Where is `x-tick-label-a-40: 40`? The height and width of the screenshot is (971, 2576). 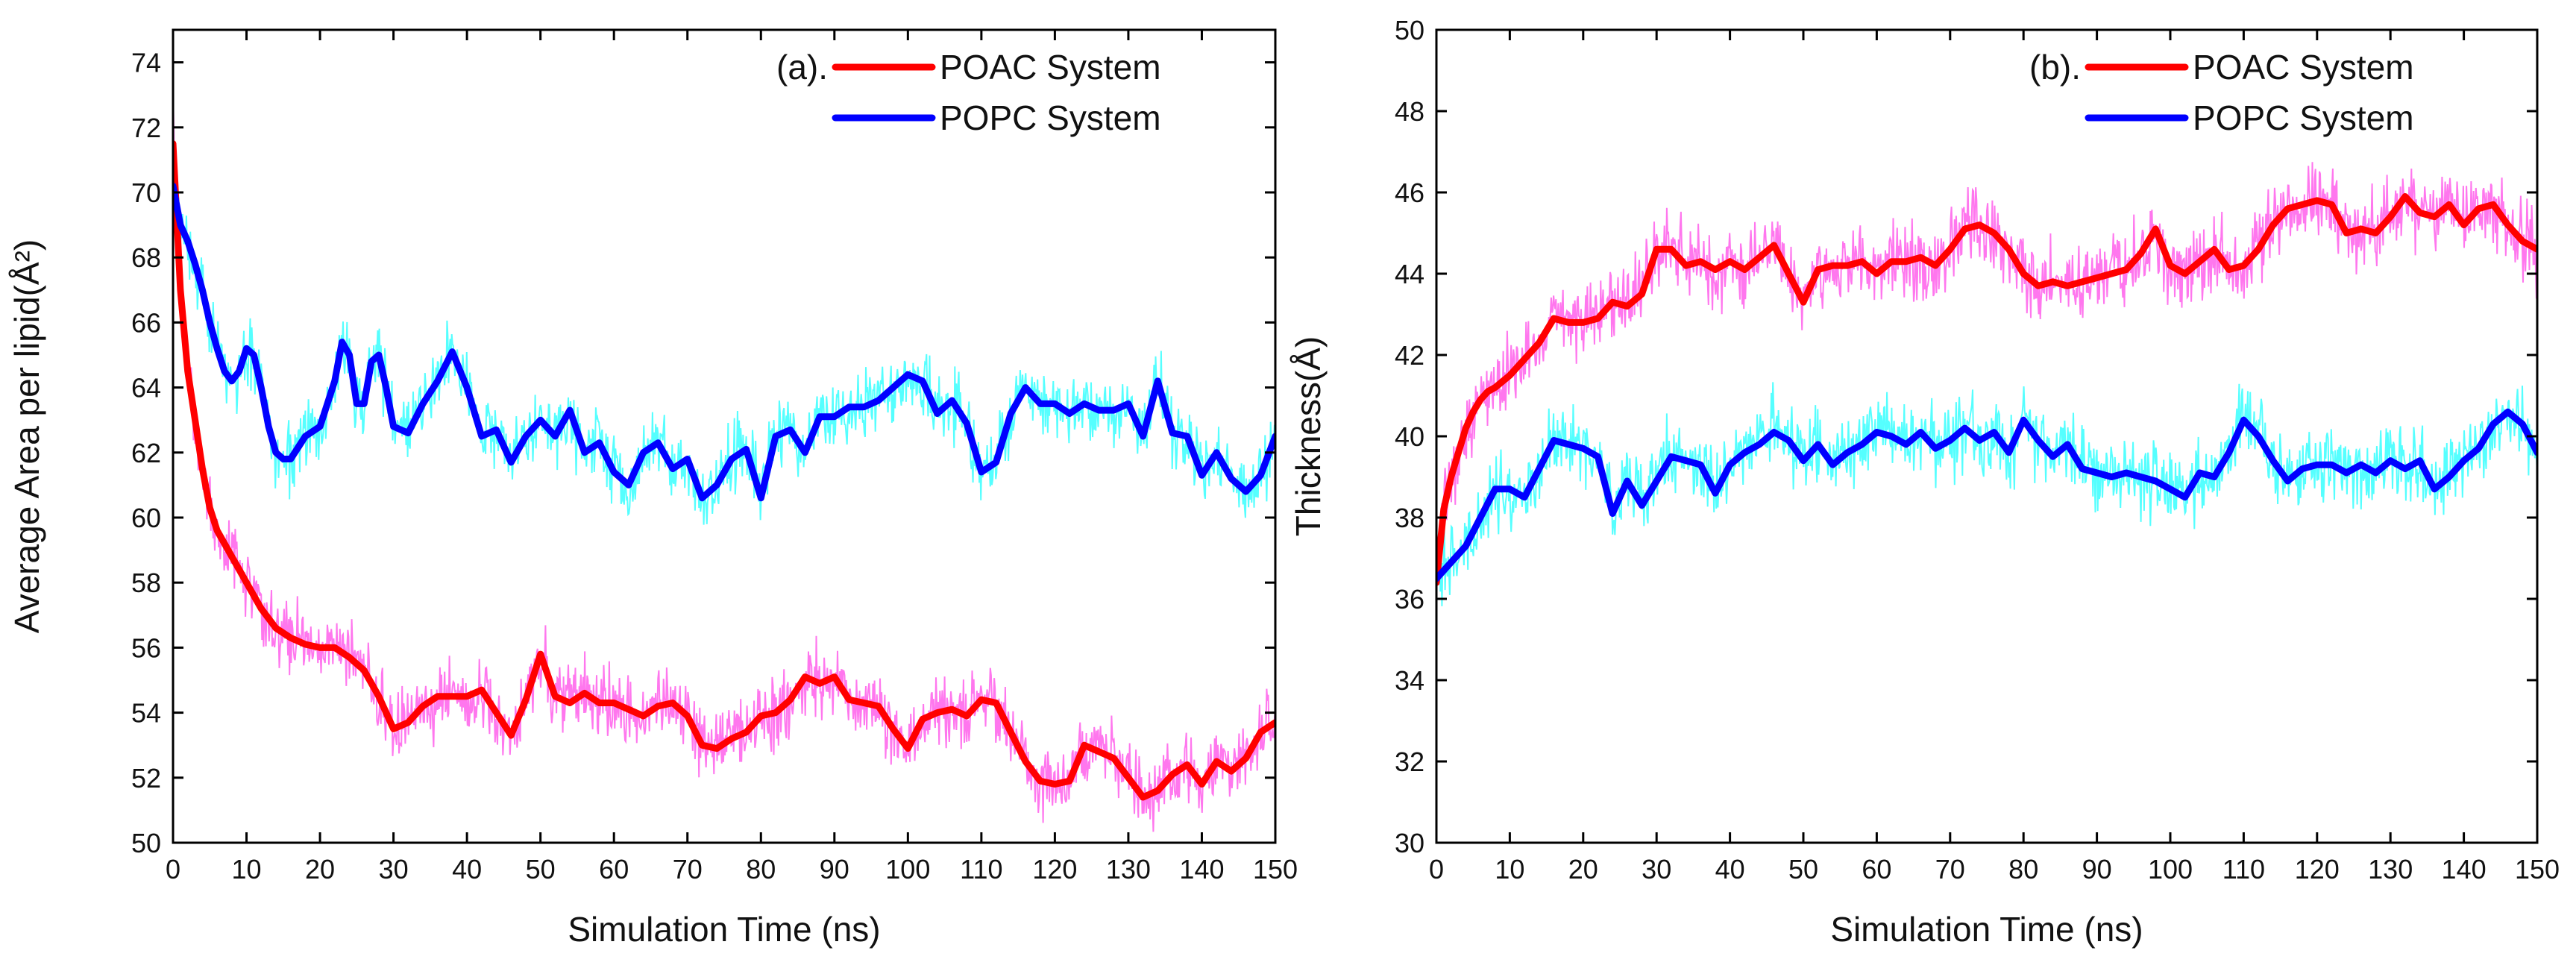
x-tick-label-a-40: 40 is located at coordinates (467, 869).